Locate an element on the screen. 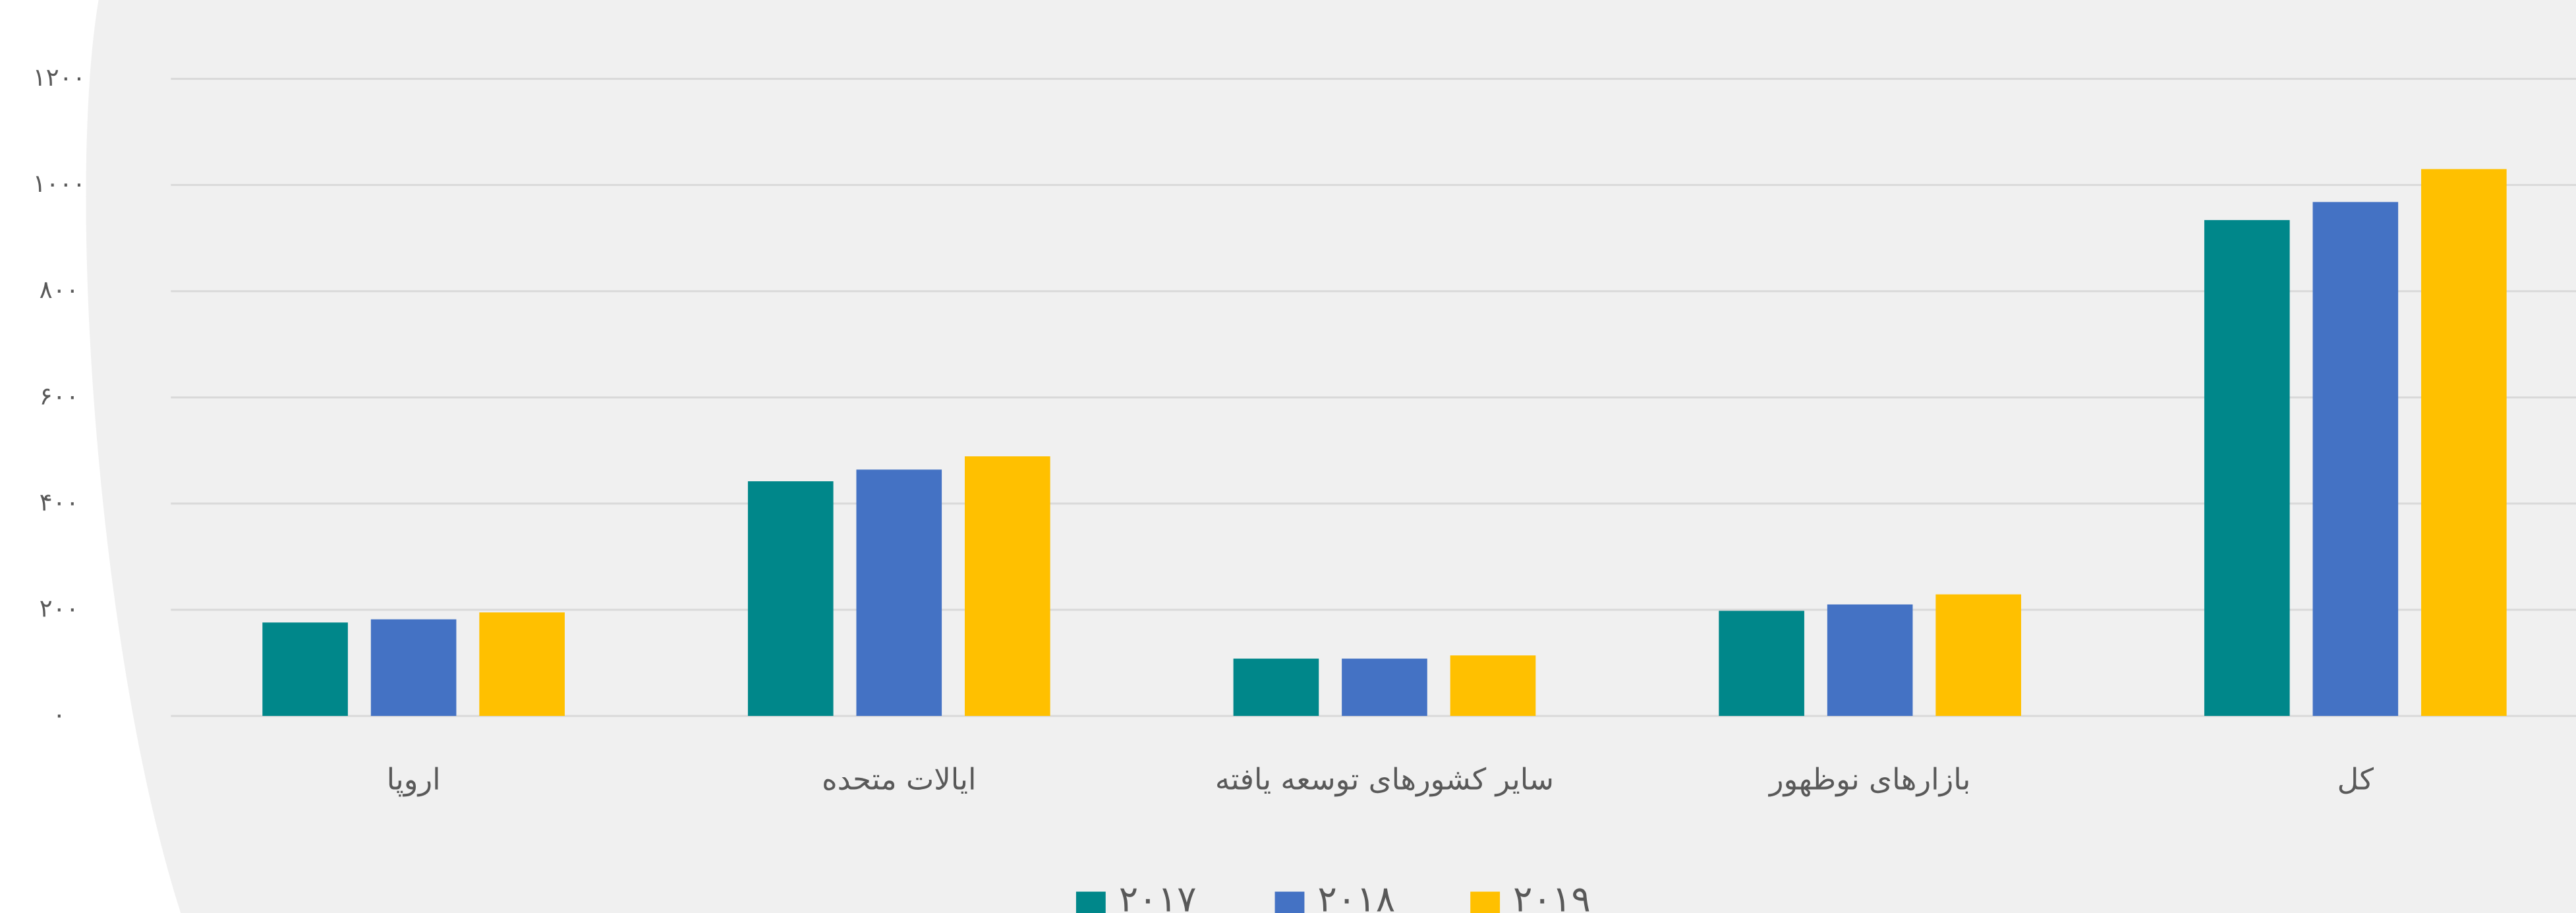 This screenshot has height=913, width=2576. x-tick-label: ایالات متحده is located at coordinates (899, 780).